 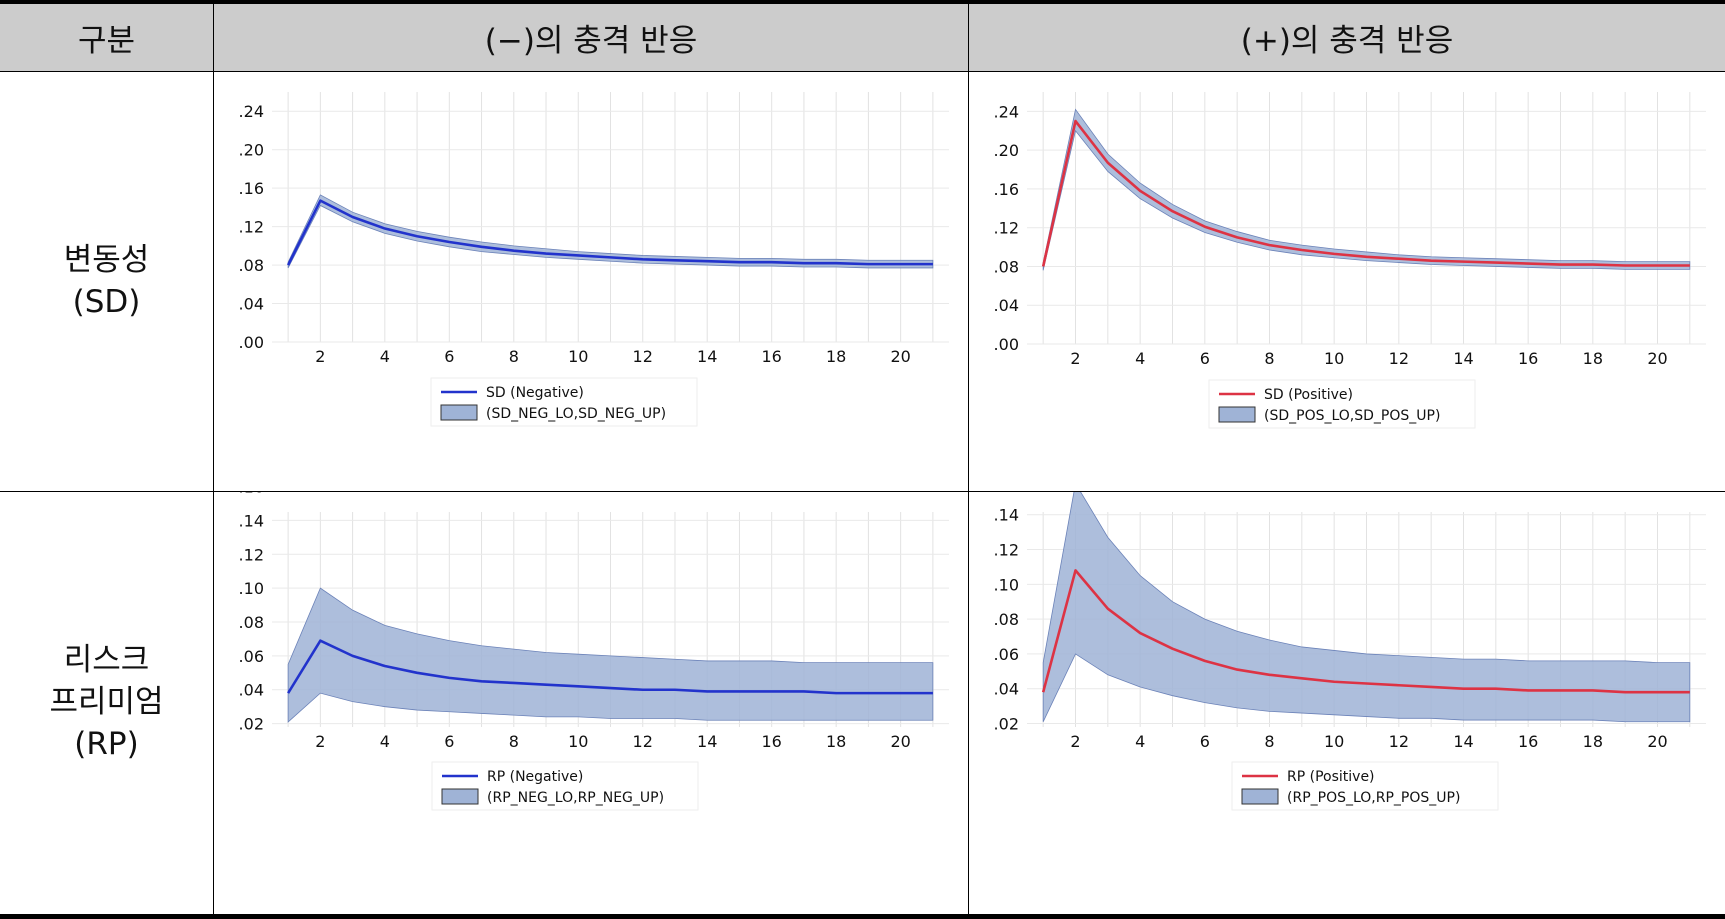 What do you see at coordinates (1373, 798) in the screenshot?
I see `legend-label: (RP_POS_LO,RP_POS_UP)` at bounding box center [1373, 798].